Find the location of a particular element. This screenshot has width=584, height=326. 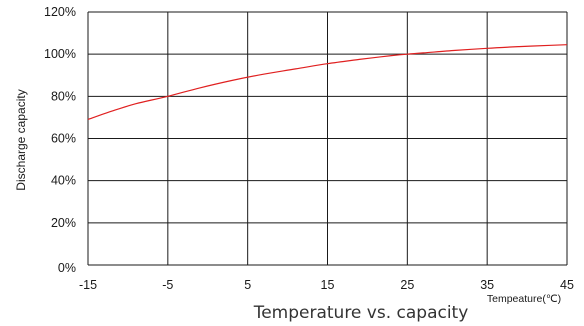

y-tick-label: 80% is located at coordinates (63, 96).